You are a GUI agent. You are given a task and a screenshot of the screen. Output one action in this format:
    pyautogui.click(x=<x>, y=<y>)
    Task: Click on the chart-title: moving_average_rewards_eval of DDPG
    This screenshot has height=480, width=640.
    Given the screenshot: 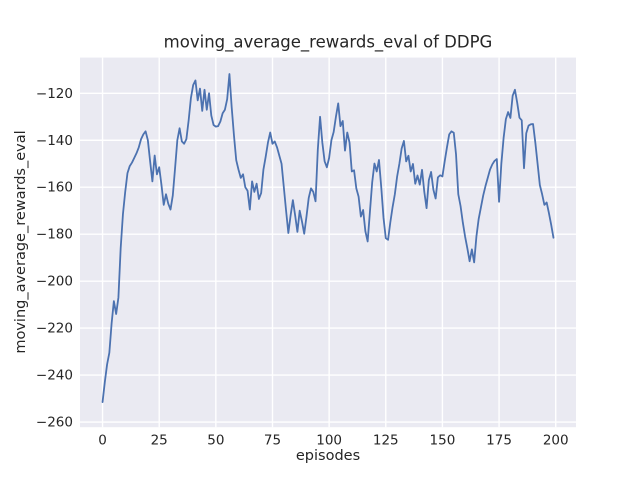 What is the action you would take?
    pyautogui.click(x=328, y=42)
    